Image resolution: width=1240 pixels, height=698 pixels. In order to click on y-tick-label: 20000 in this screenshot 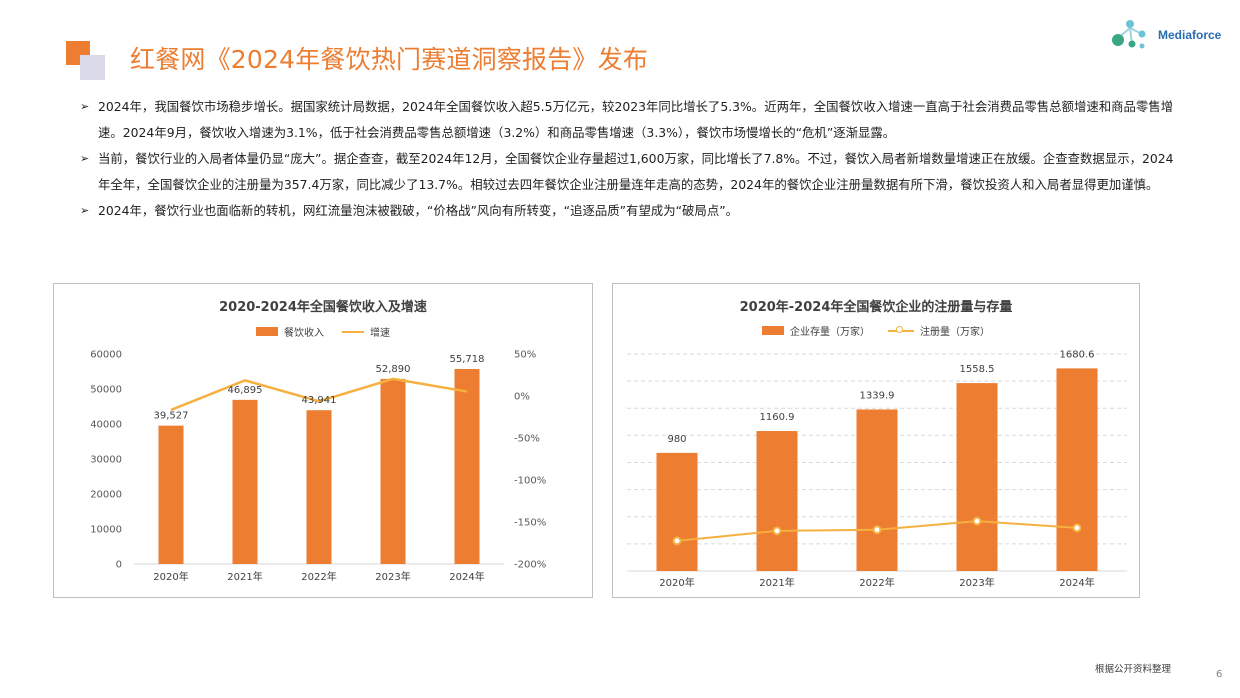, I will do `click(106, 495)`.